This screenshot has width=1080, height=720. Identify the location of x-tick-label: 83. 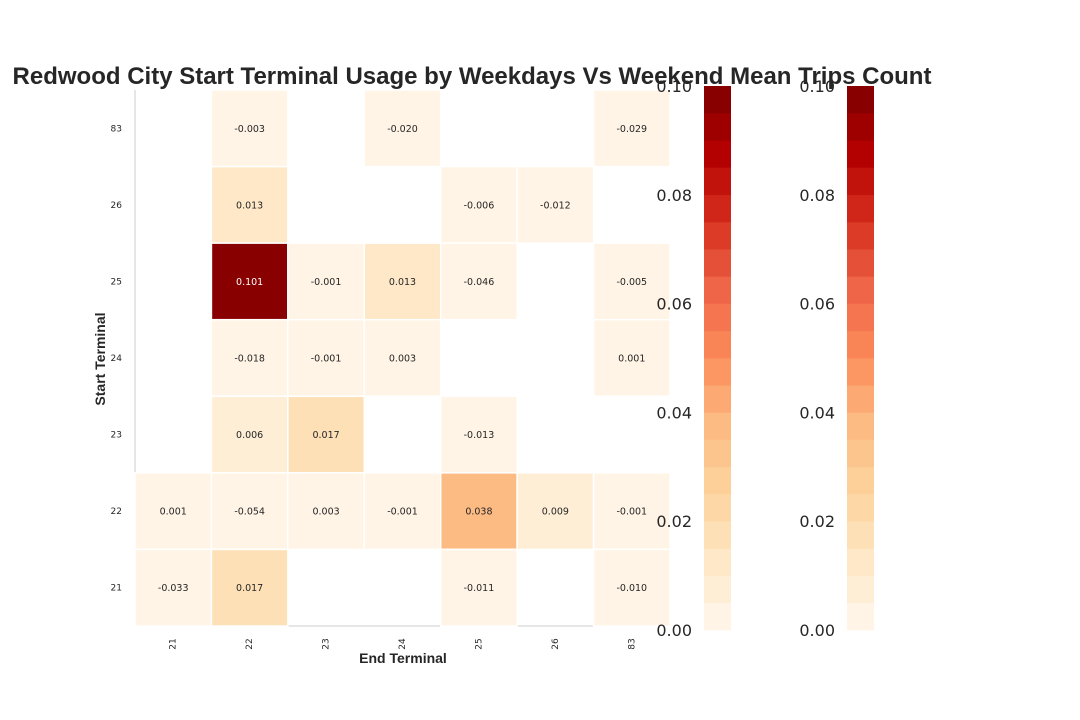
(632, 643).